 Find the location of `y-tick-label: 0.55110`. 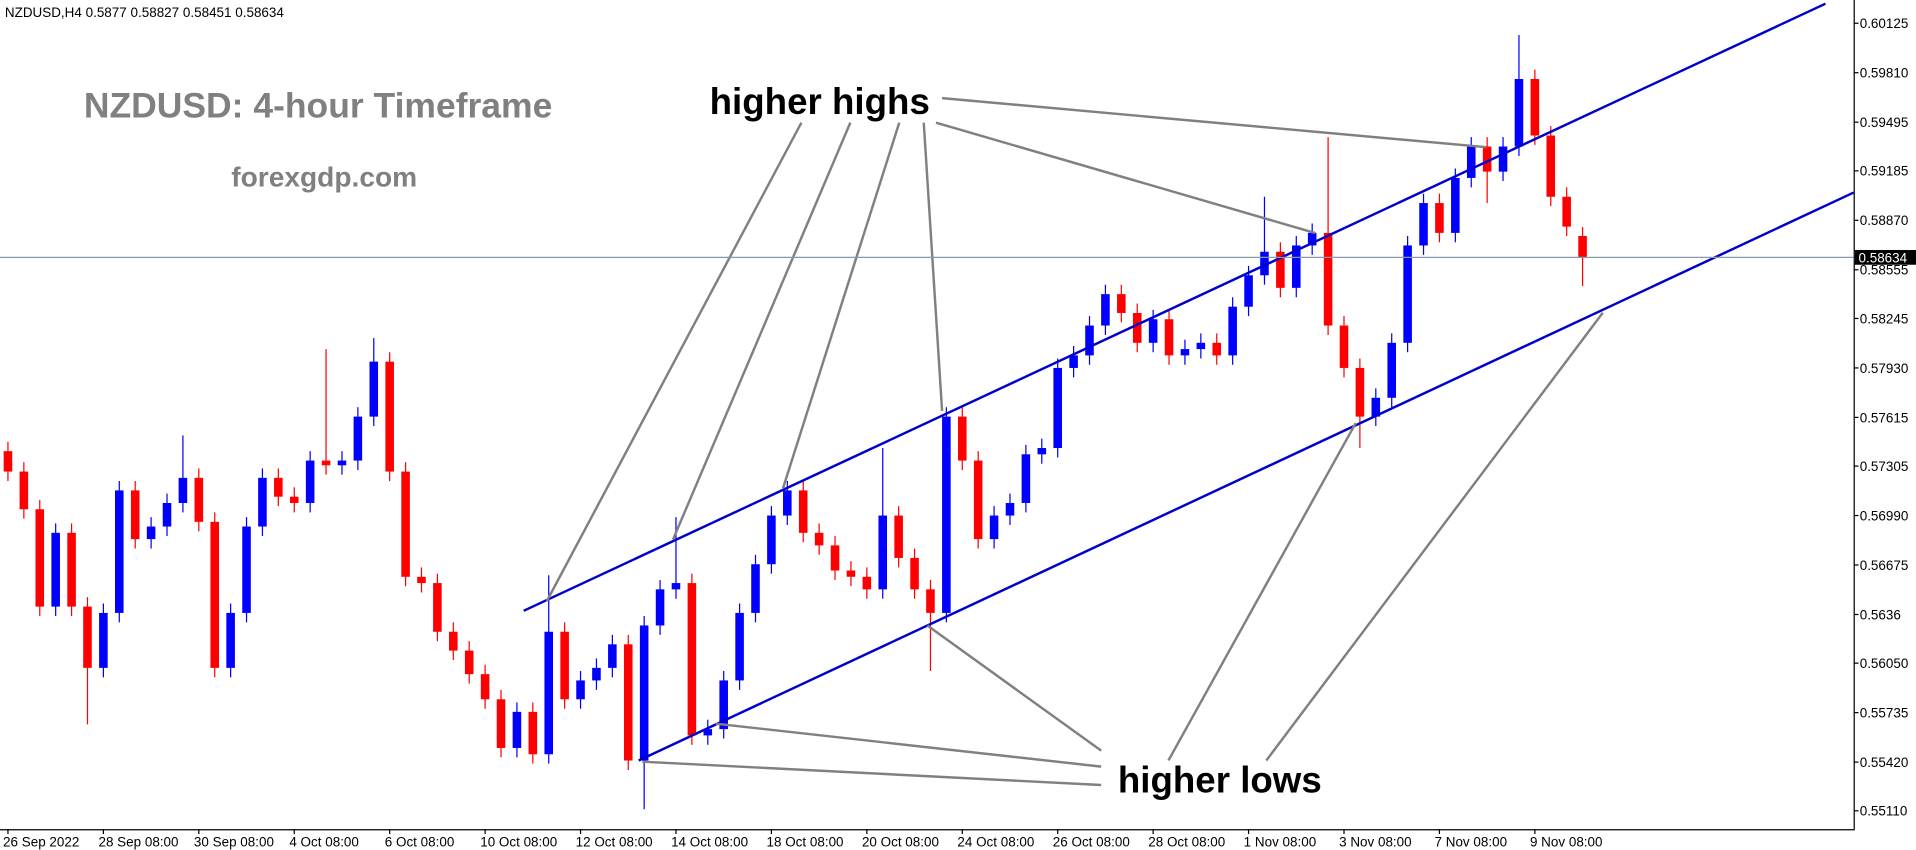

y-tick-label: 0.55110 is located at coordinates (1884, 811).